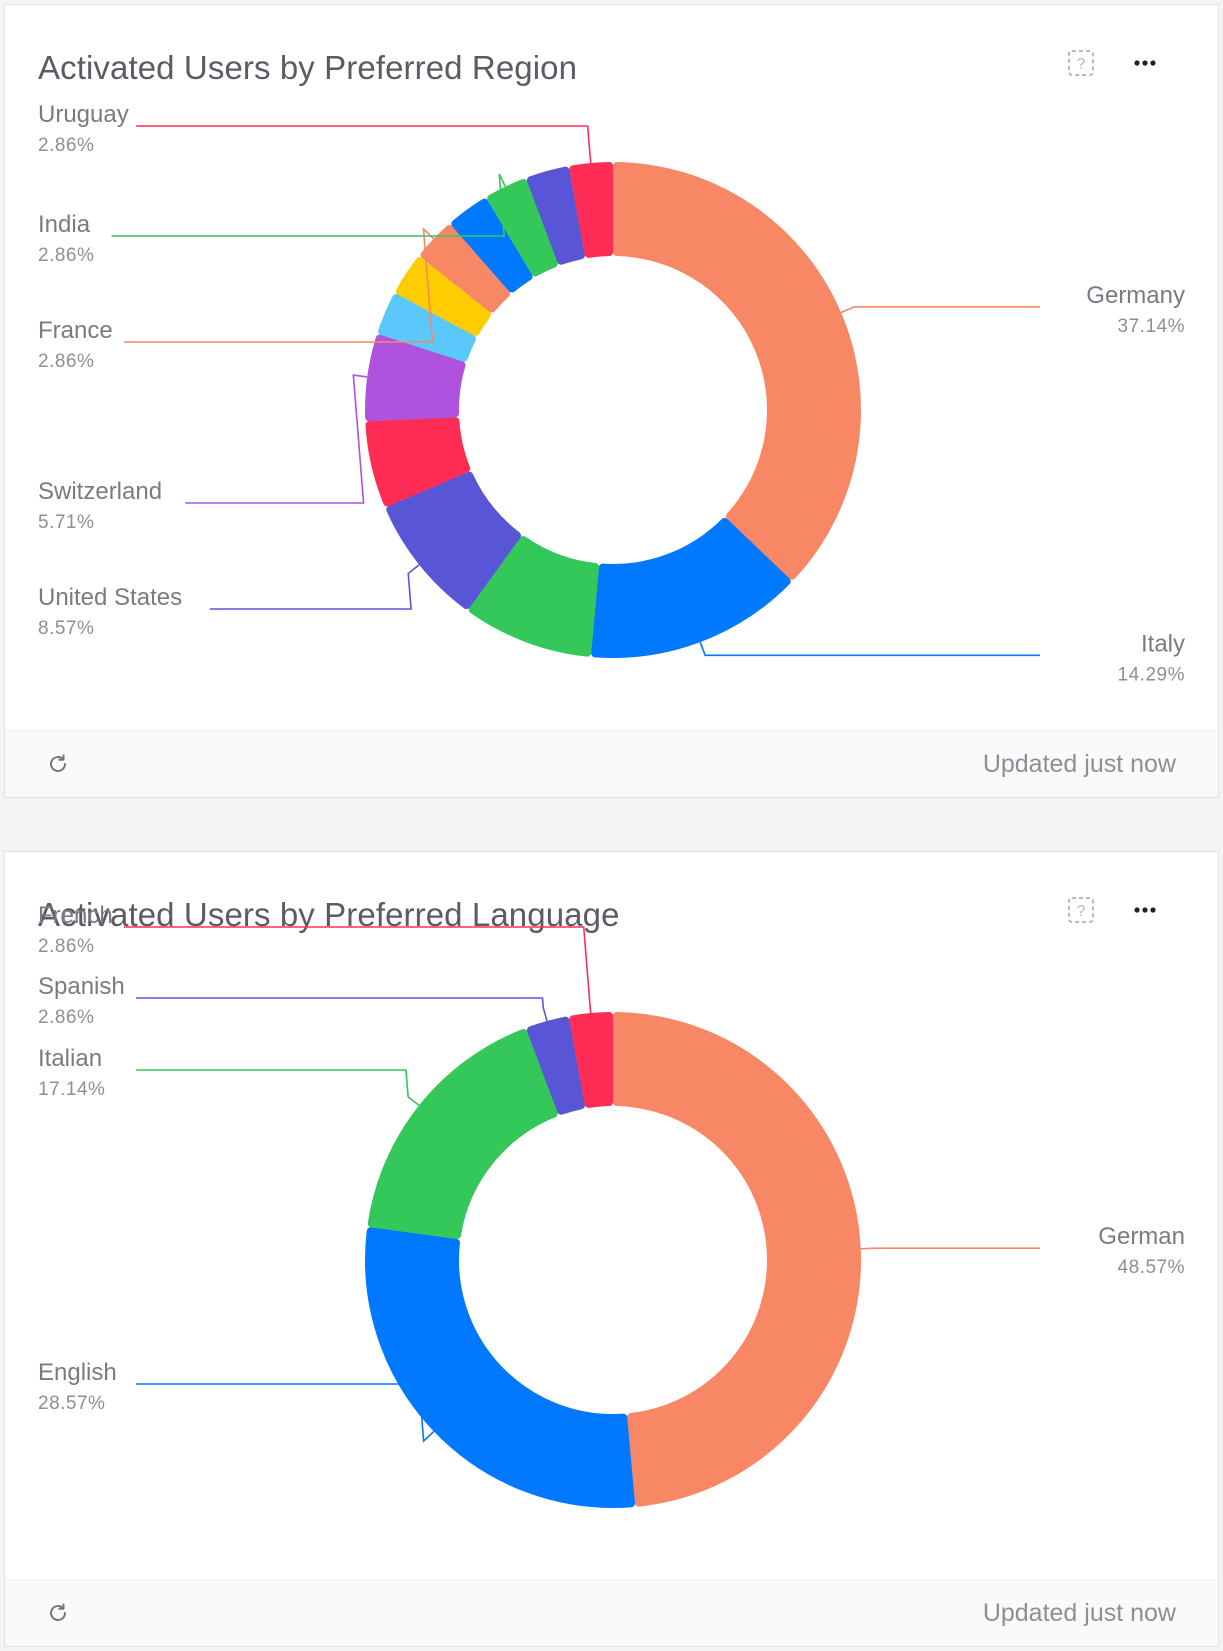  What do you see at coordinates (950, 1248) in the screenshot?
I see `leader-line-german` at bounding box center [950, 1248].